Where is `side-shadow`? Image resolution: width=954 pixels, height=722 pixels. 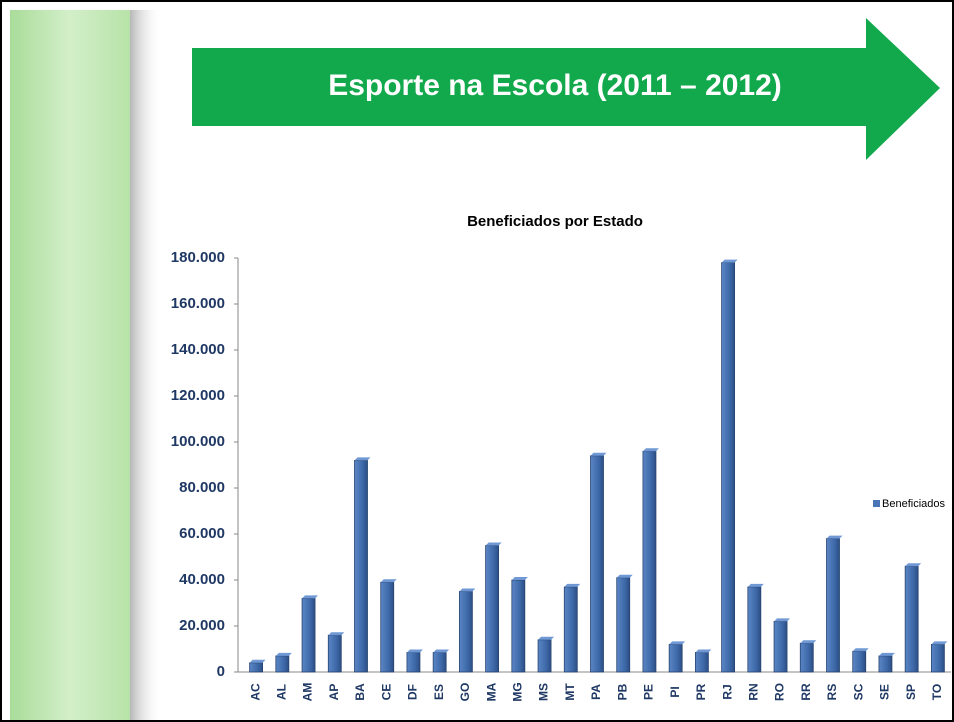
side-shadow is located at coordinates (146, 365).